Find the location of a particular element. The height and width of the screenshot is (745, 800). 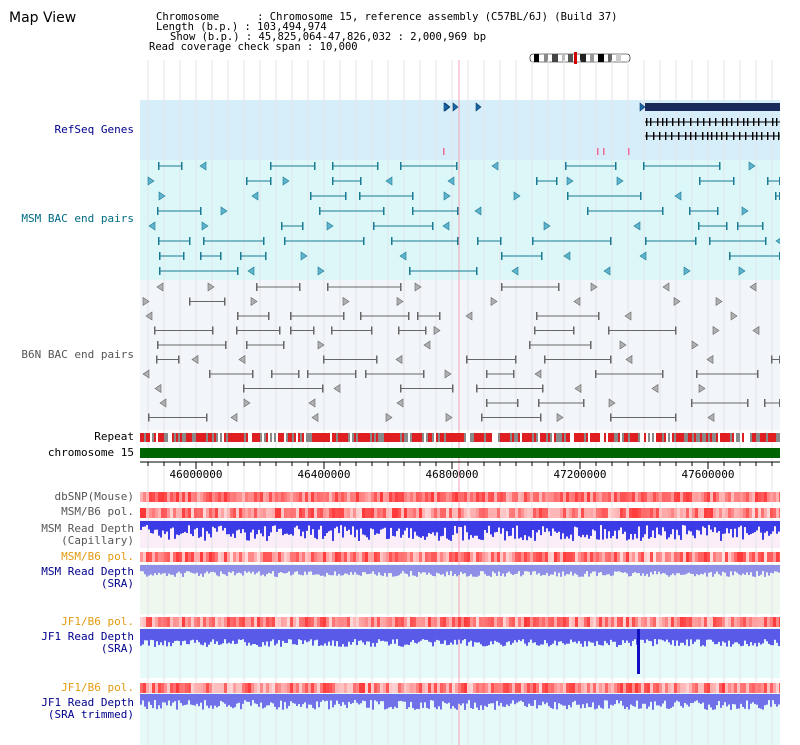

track-label-msm-bac-end-pairs: MSM BAC end pairs is located at coordinates (77, 218).